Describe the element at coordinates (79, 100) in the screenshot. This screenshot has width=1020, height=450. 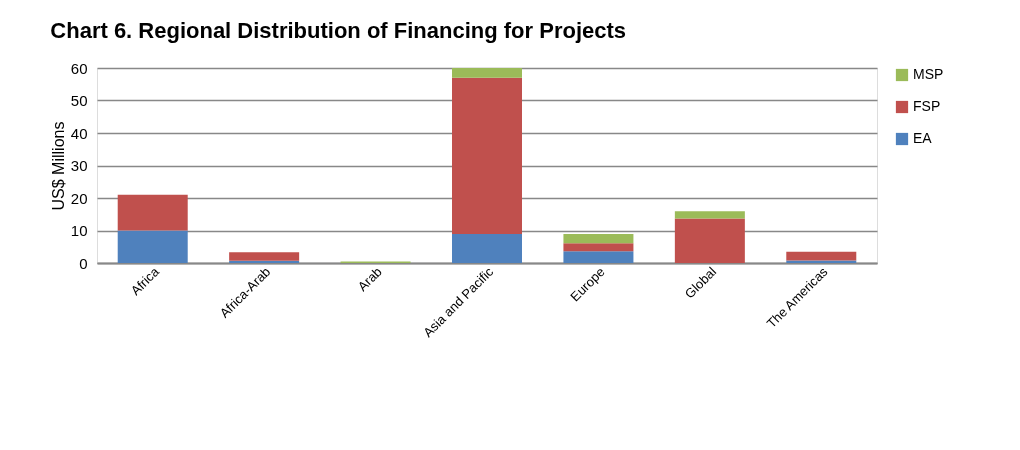
I see `y-tick-label: 50` at that location.